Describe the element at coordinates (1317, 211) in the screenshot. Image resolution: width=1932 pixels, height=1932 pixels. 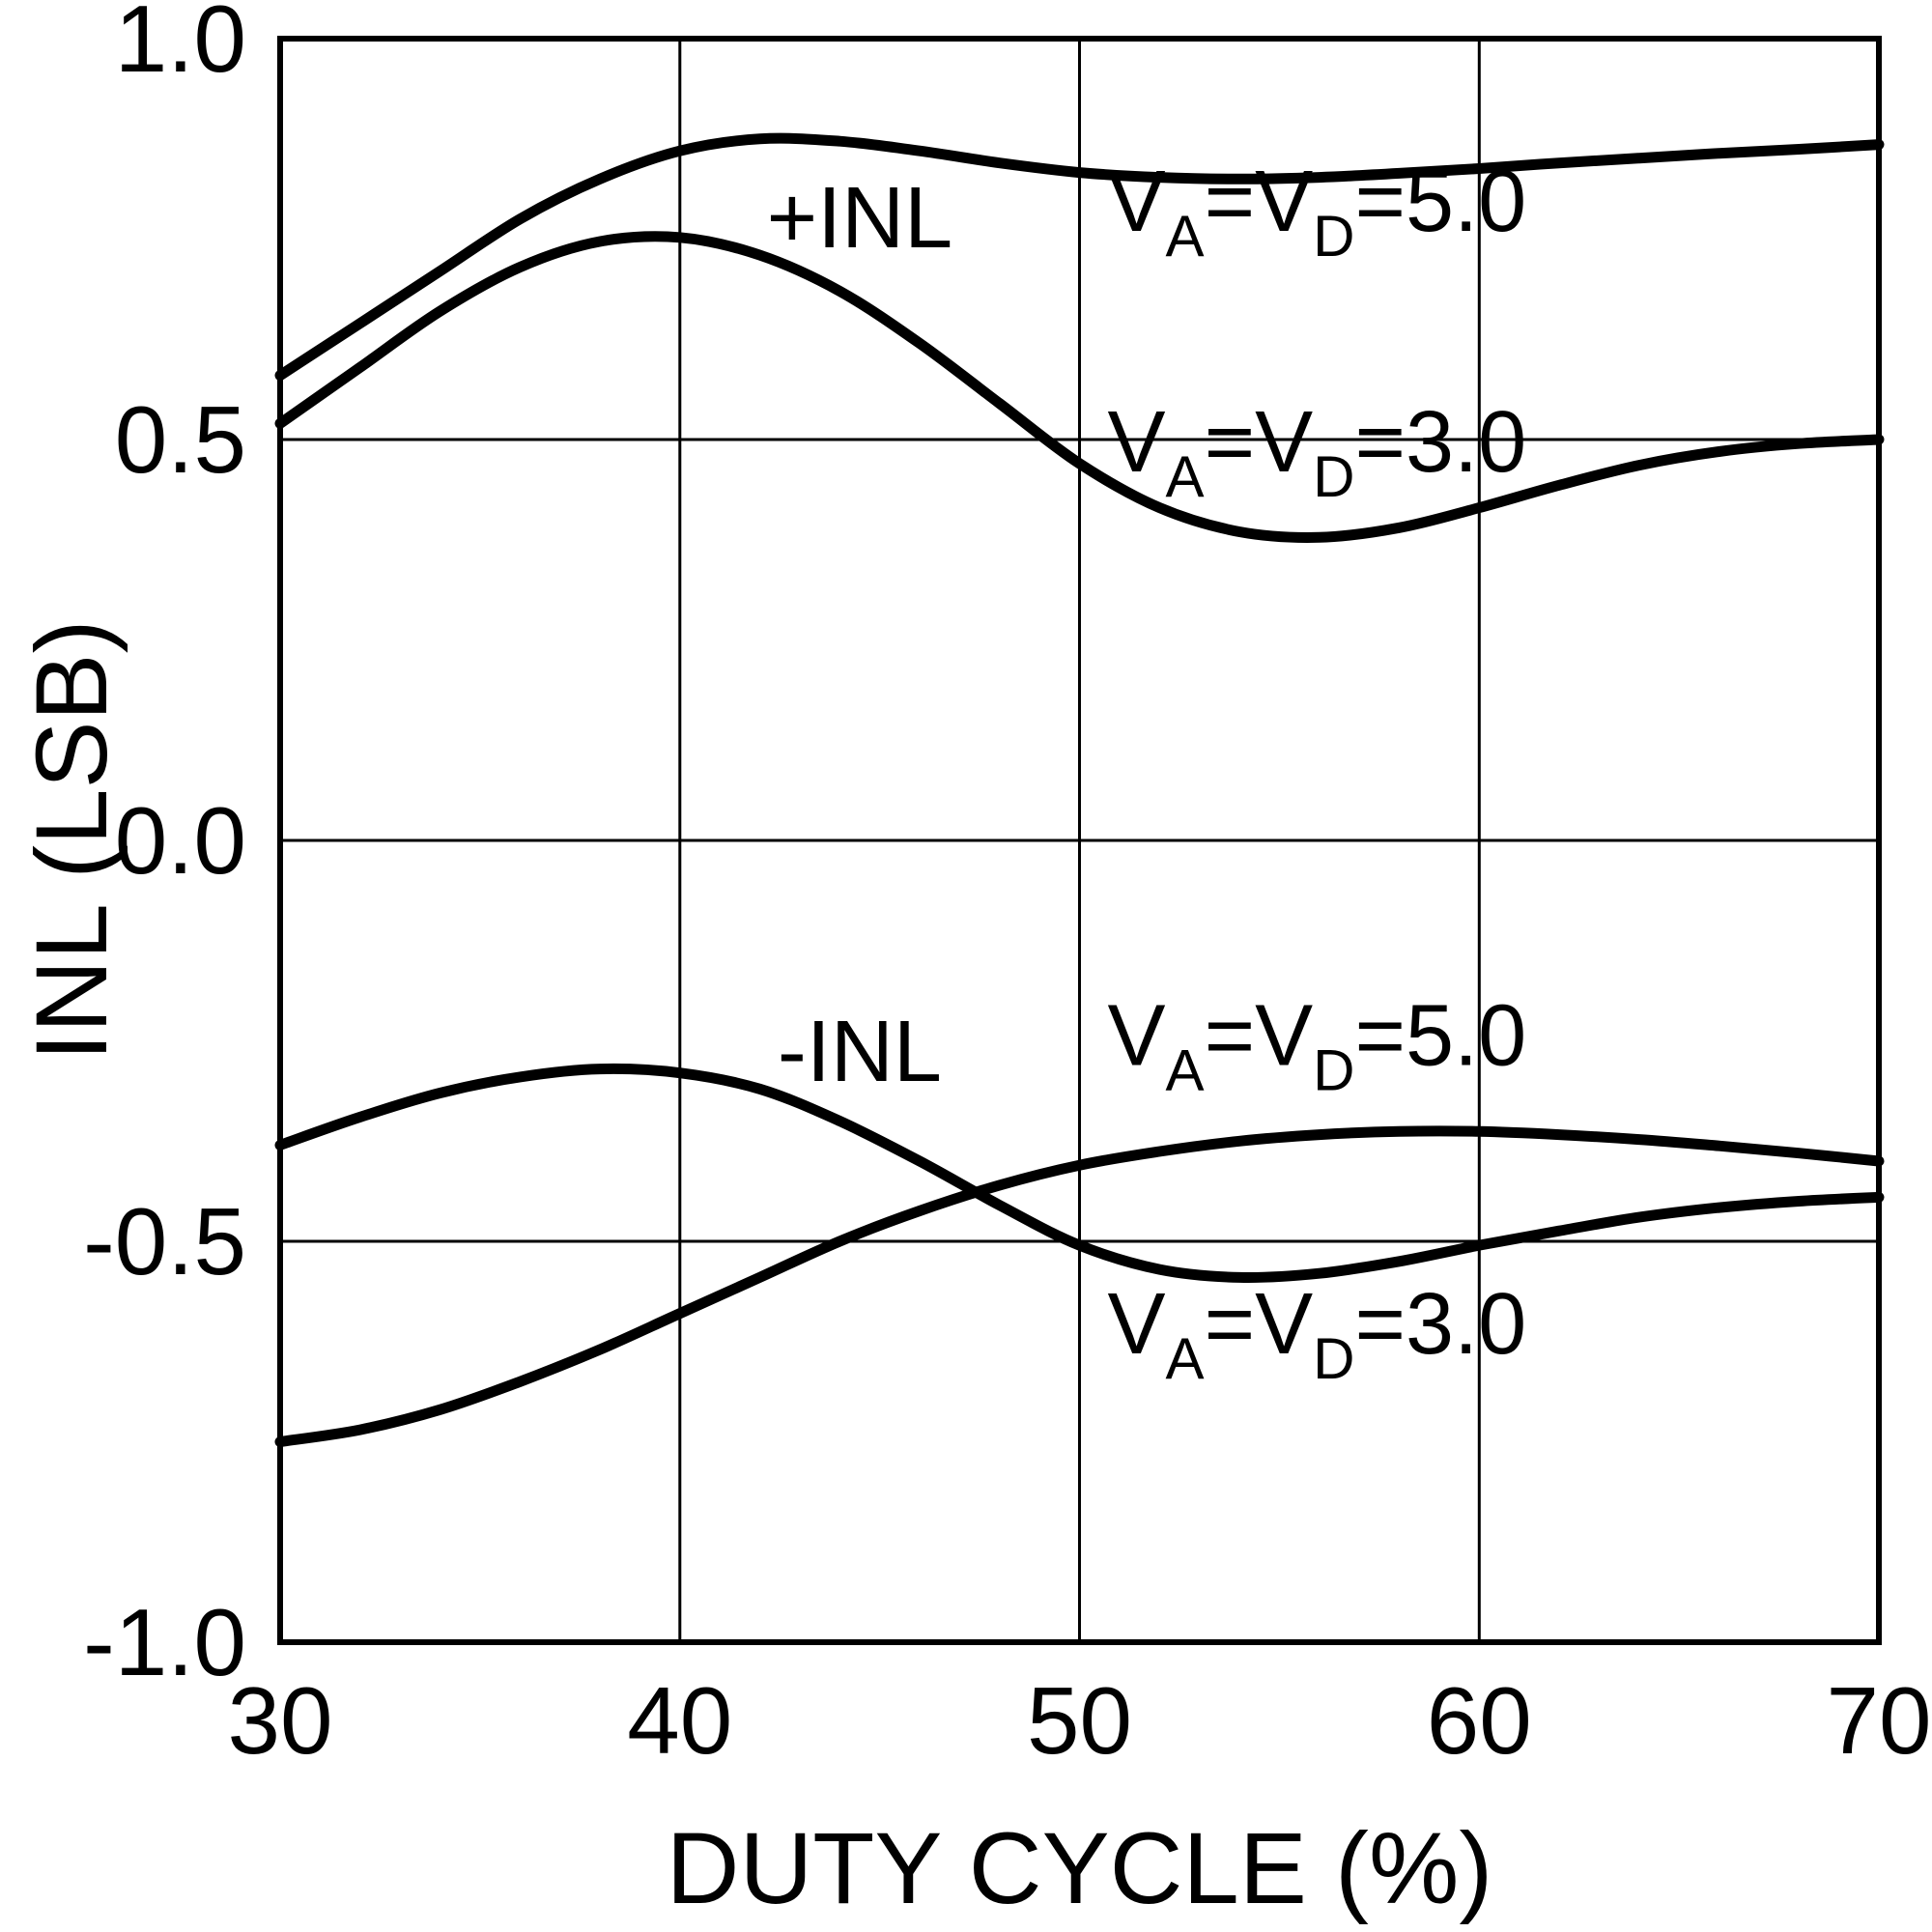
I see `top-va-vd-5: VA=VD=5.0` at that location.